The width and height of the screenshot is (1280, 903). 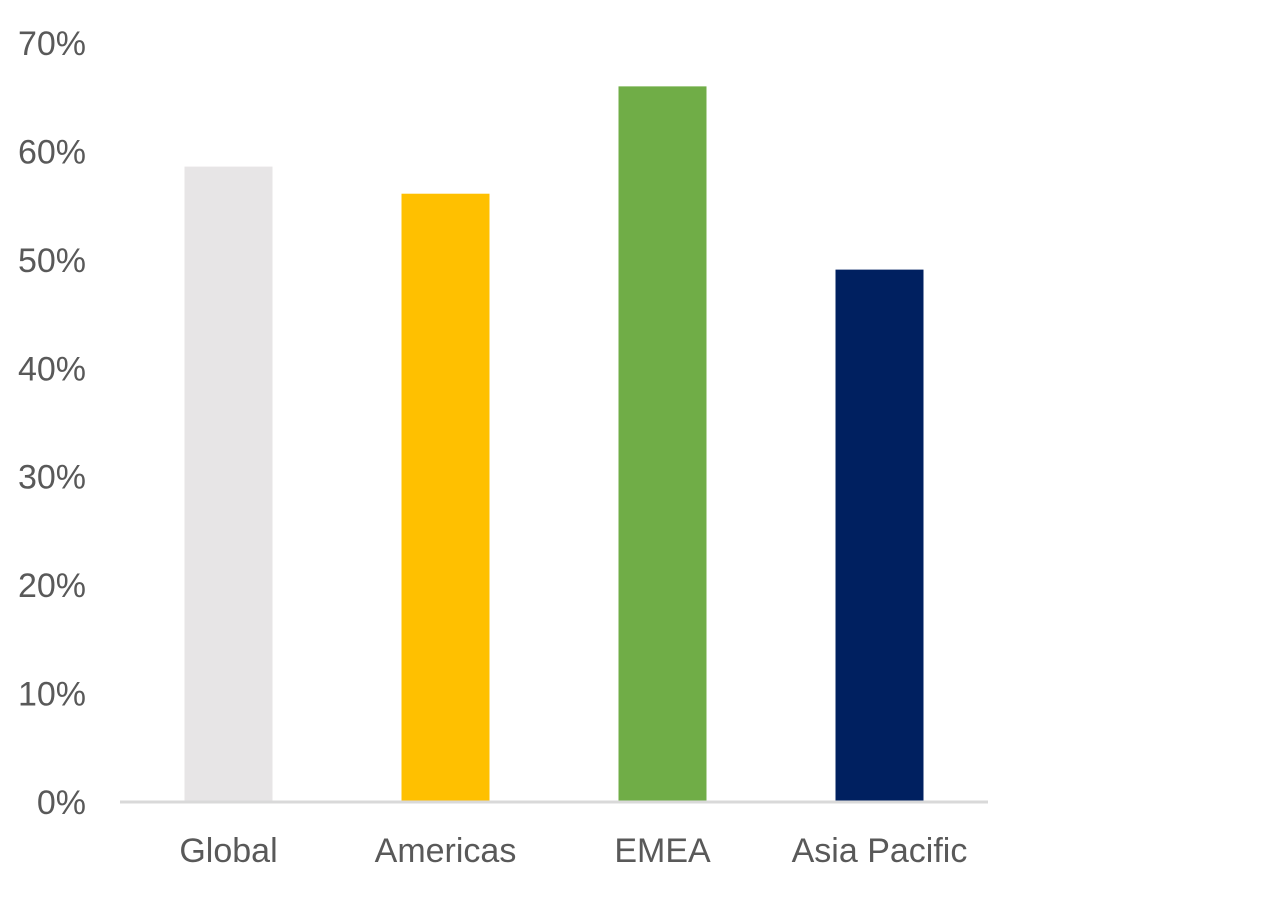 What do you see at coordinates (52, 261) in the screenshot?
I see `y-tick-label: 50%` at bounding box center [52, 261].